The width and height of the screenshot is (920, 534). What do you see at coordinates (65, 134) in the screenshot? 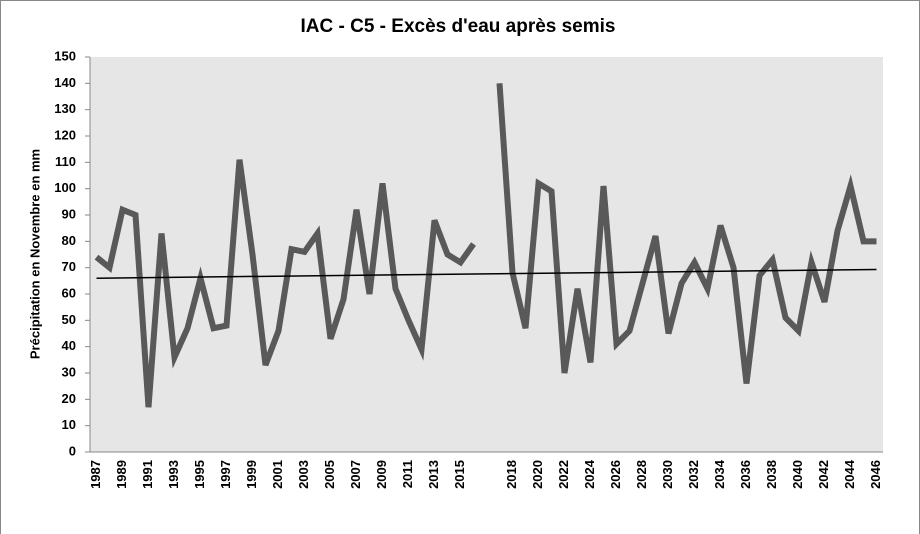
I see `y-tick-label: 120` at bounding box center [65, 134].